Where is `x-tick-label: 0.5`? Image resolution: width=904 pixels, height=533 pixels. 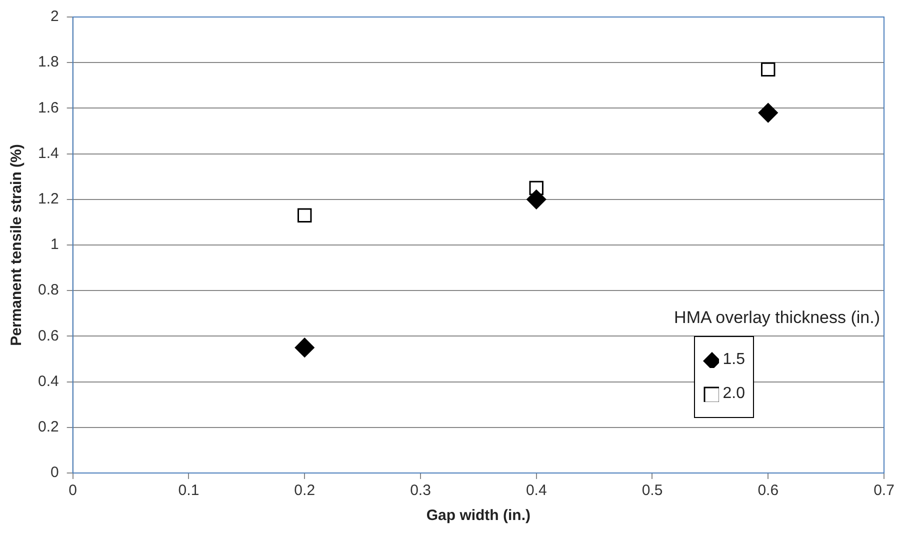 x-tick-label: 0.5 is located at coordinates (652, 491).